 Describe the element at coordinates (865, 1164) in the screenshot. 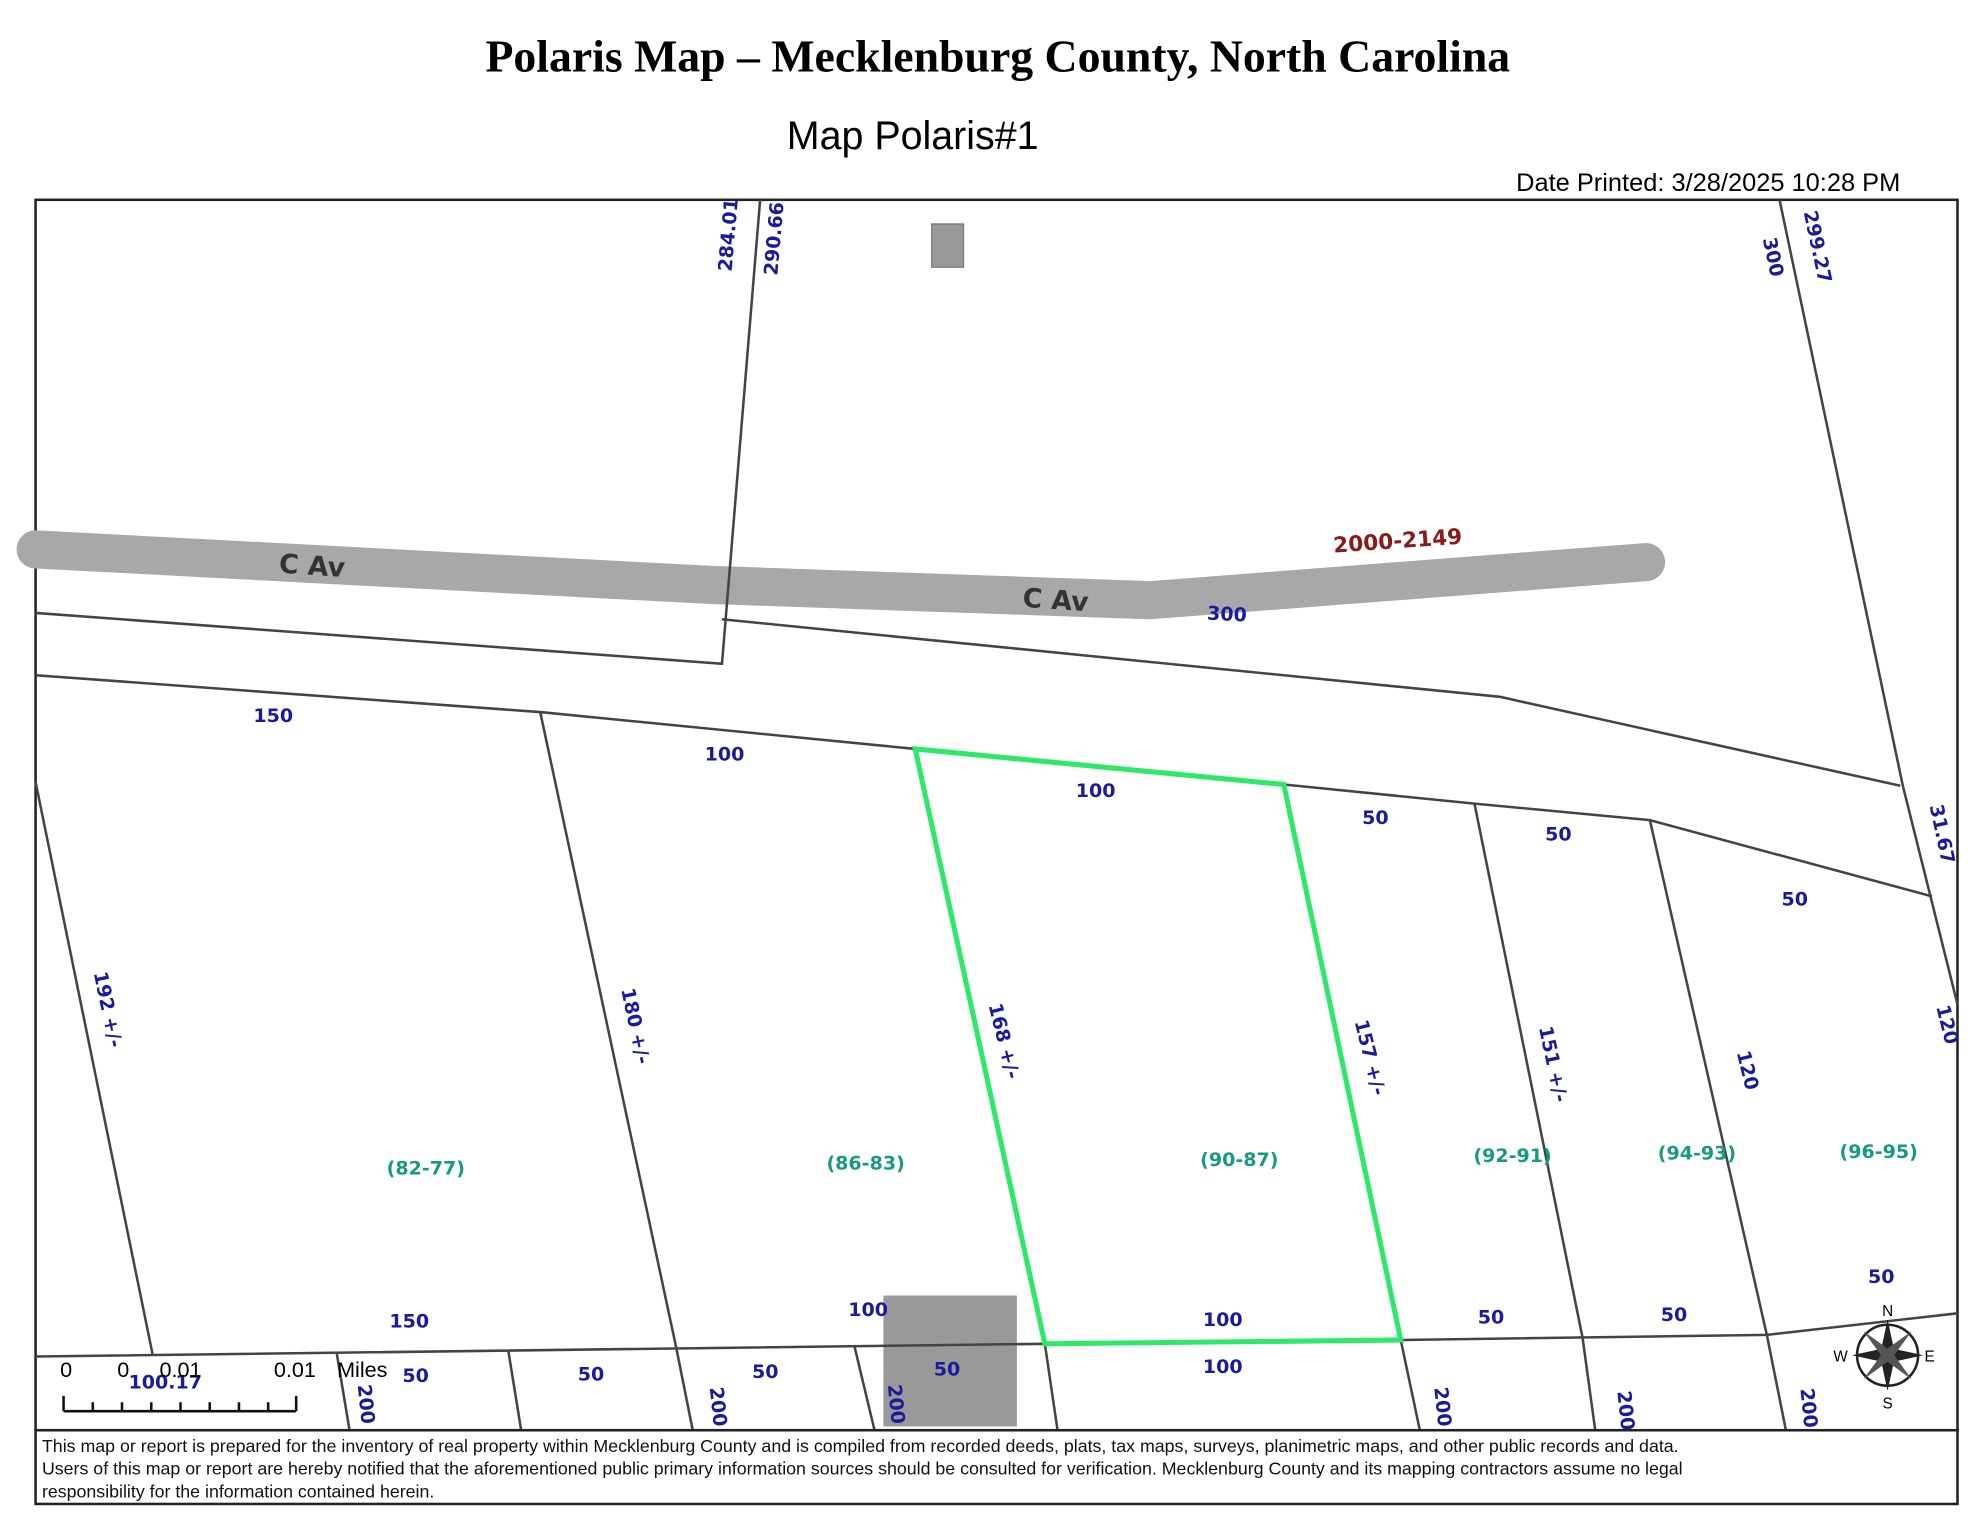

I see `lot-number: (86-83)` at that location.